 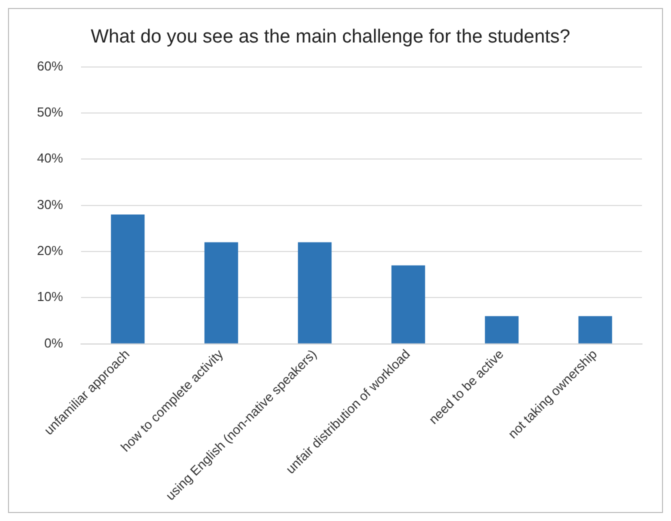 I want to click on y-tick-label: 20%, so click(x=50, y=250).